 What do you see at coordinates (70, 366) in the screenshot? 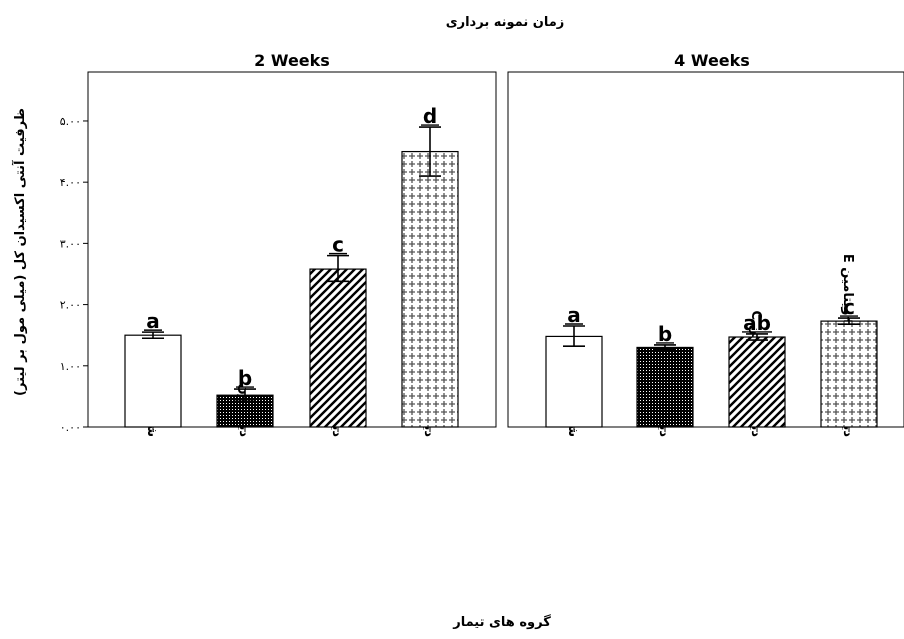
I see `y-tick-label: ۱.۰۰` at bounding box center [70, 366].